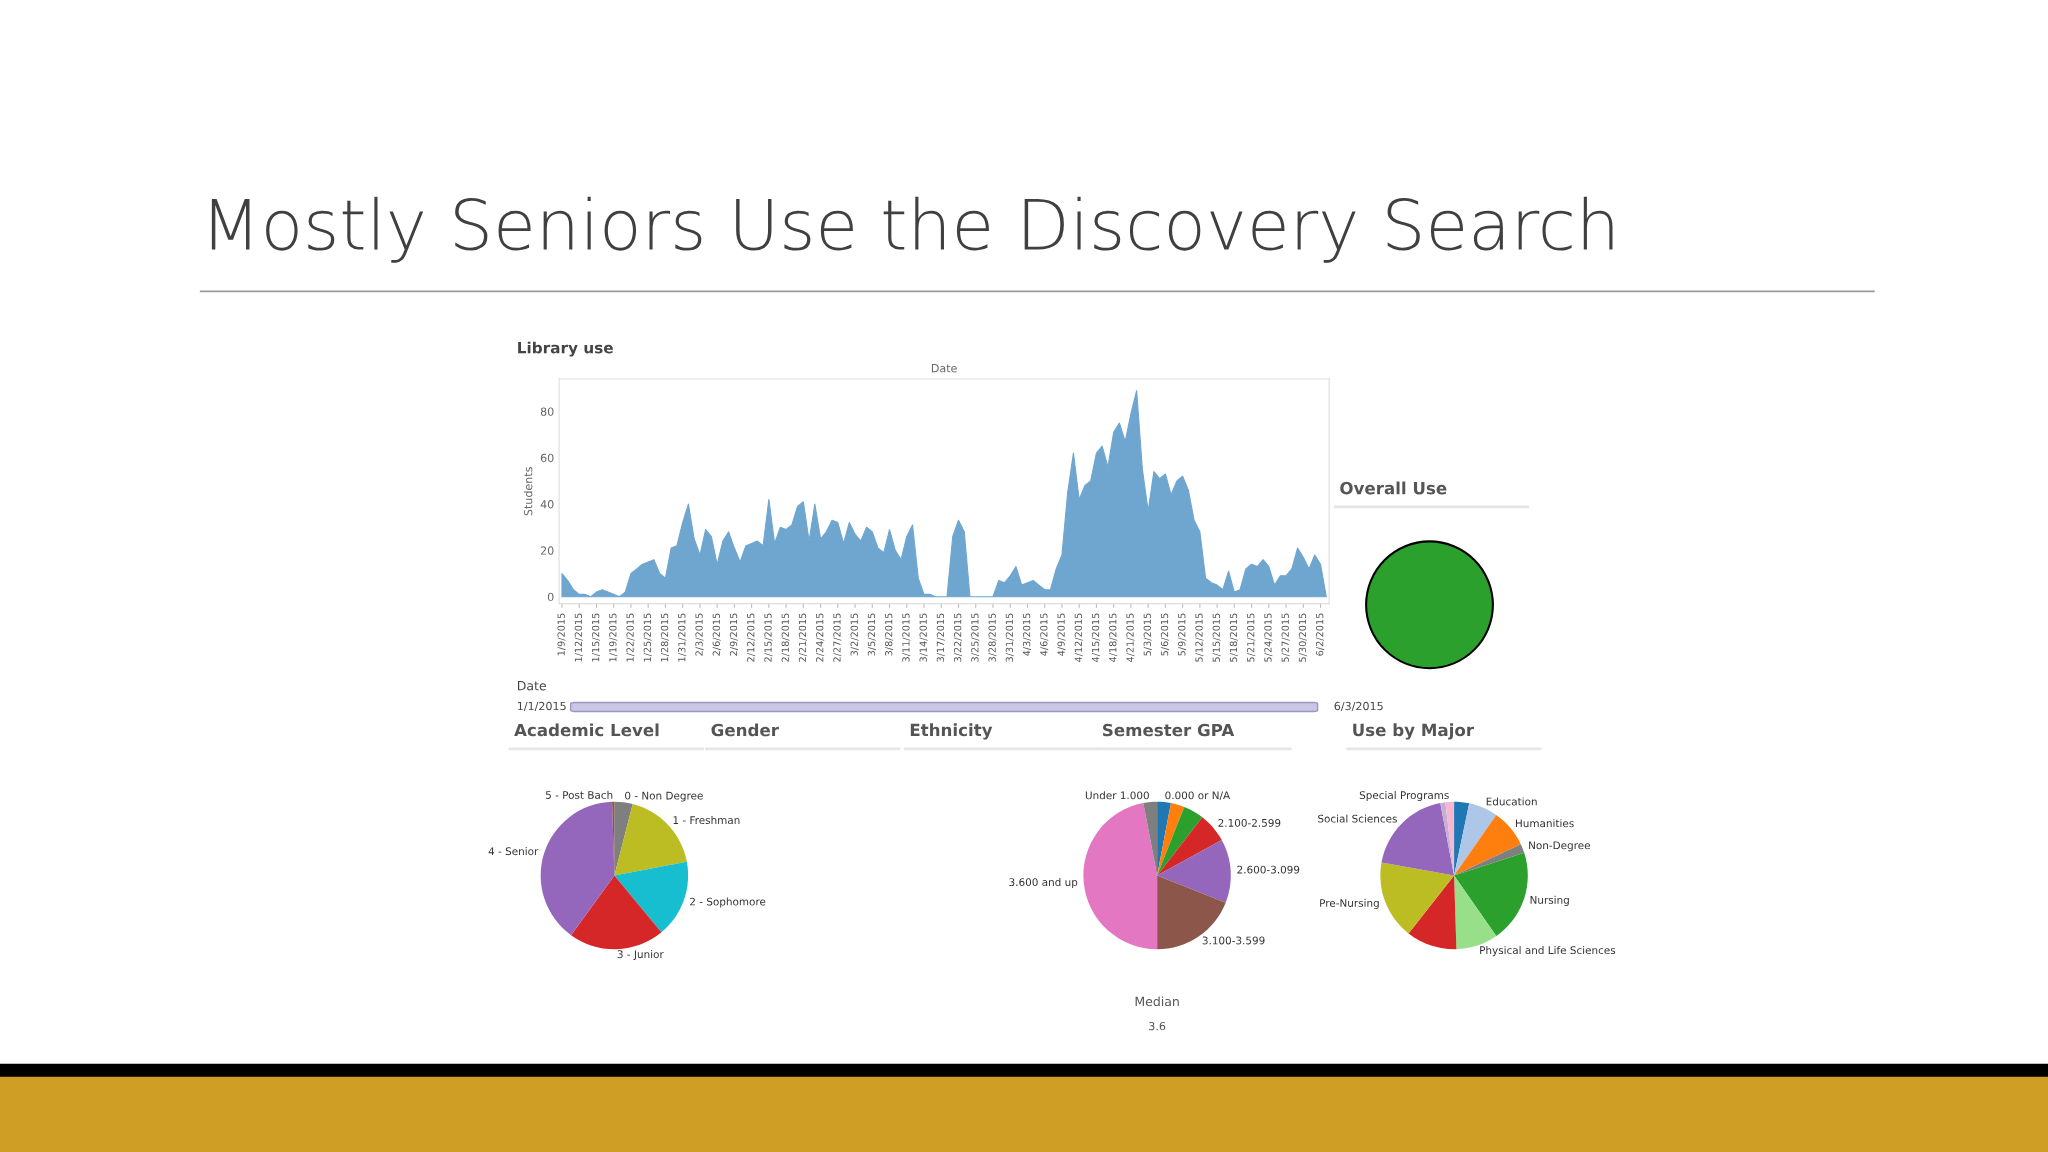 This screenshot has height=1152, width=2048. I want to click on x-tick-label: 2/21/2015, so click(802, 637).